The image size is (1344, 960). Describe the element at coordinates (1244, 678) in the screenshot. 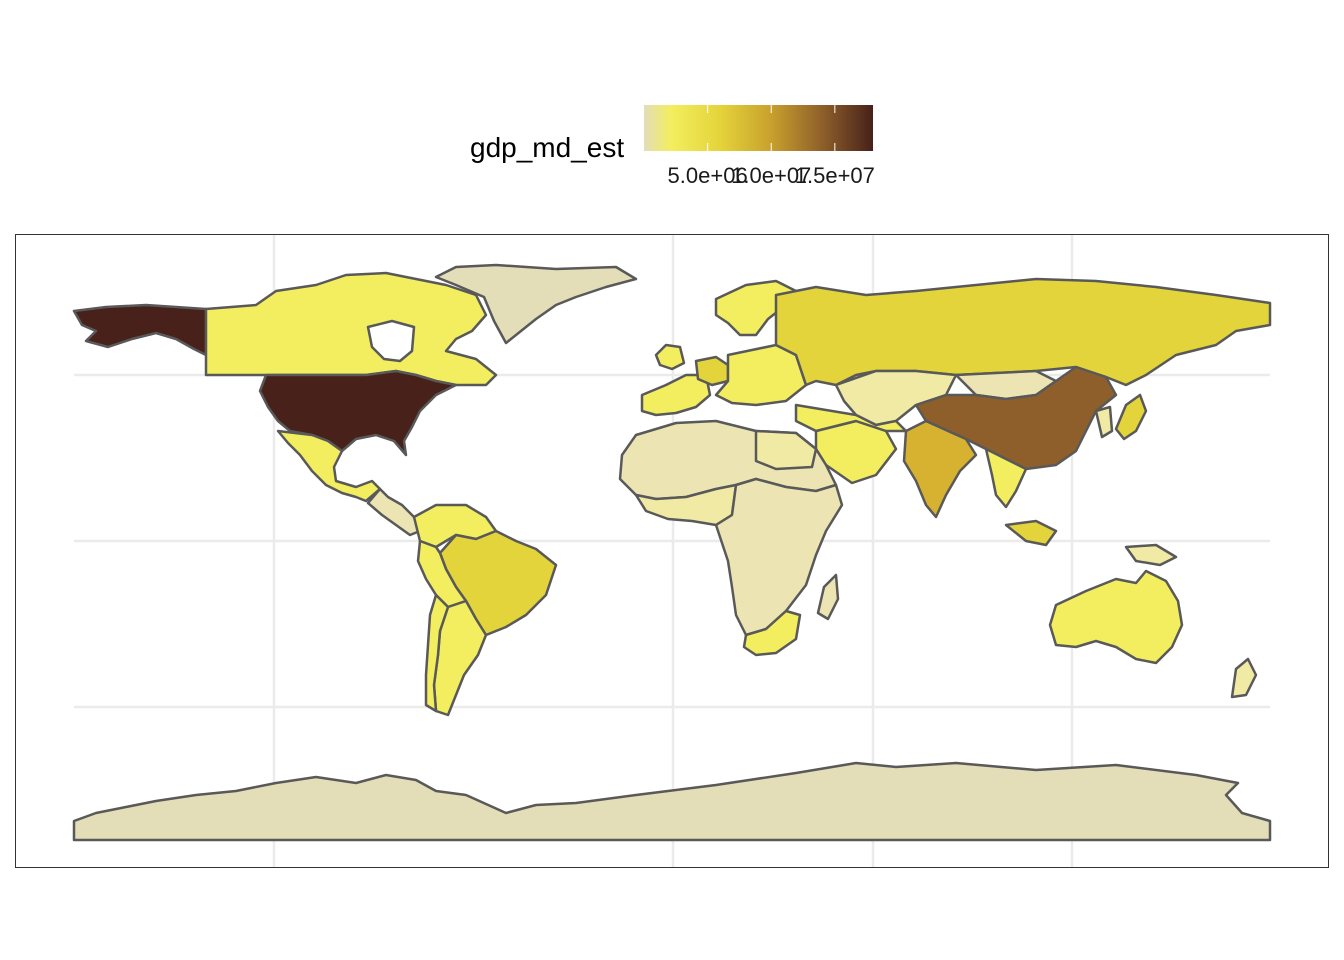

I see `region-new-zealand` at that location.